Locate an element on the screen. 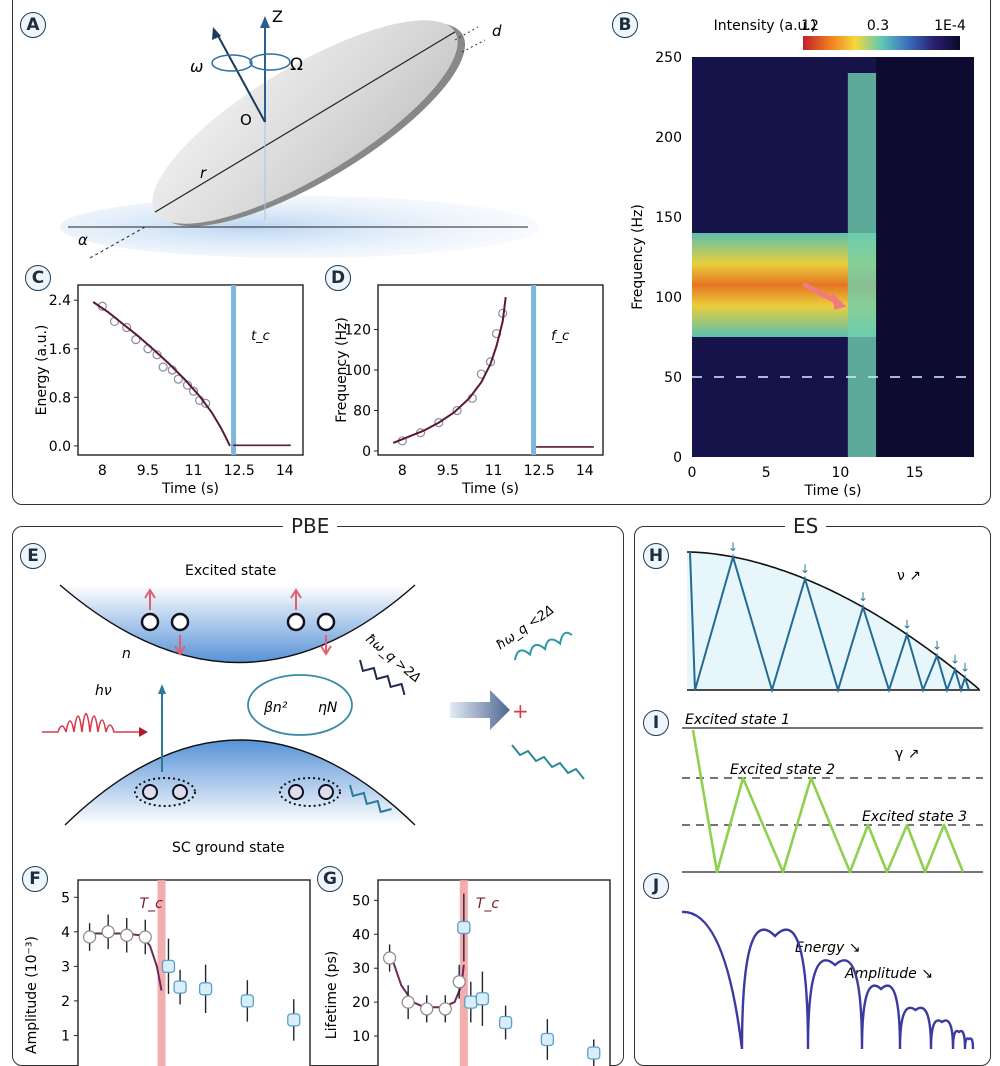 The image size is (1000, 1066). y-tick-label: 5 is located at coordinates (65, 898).